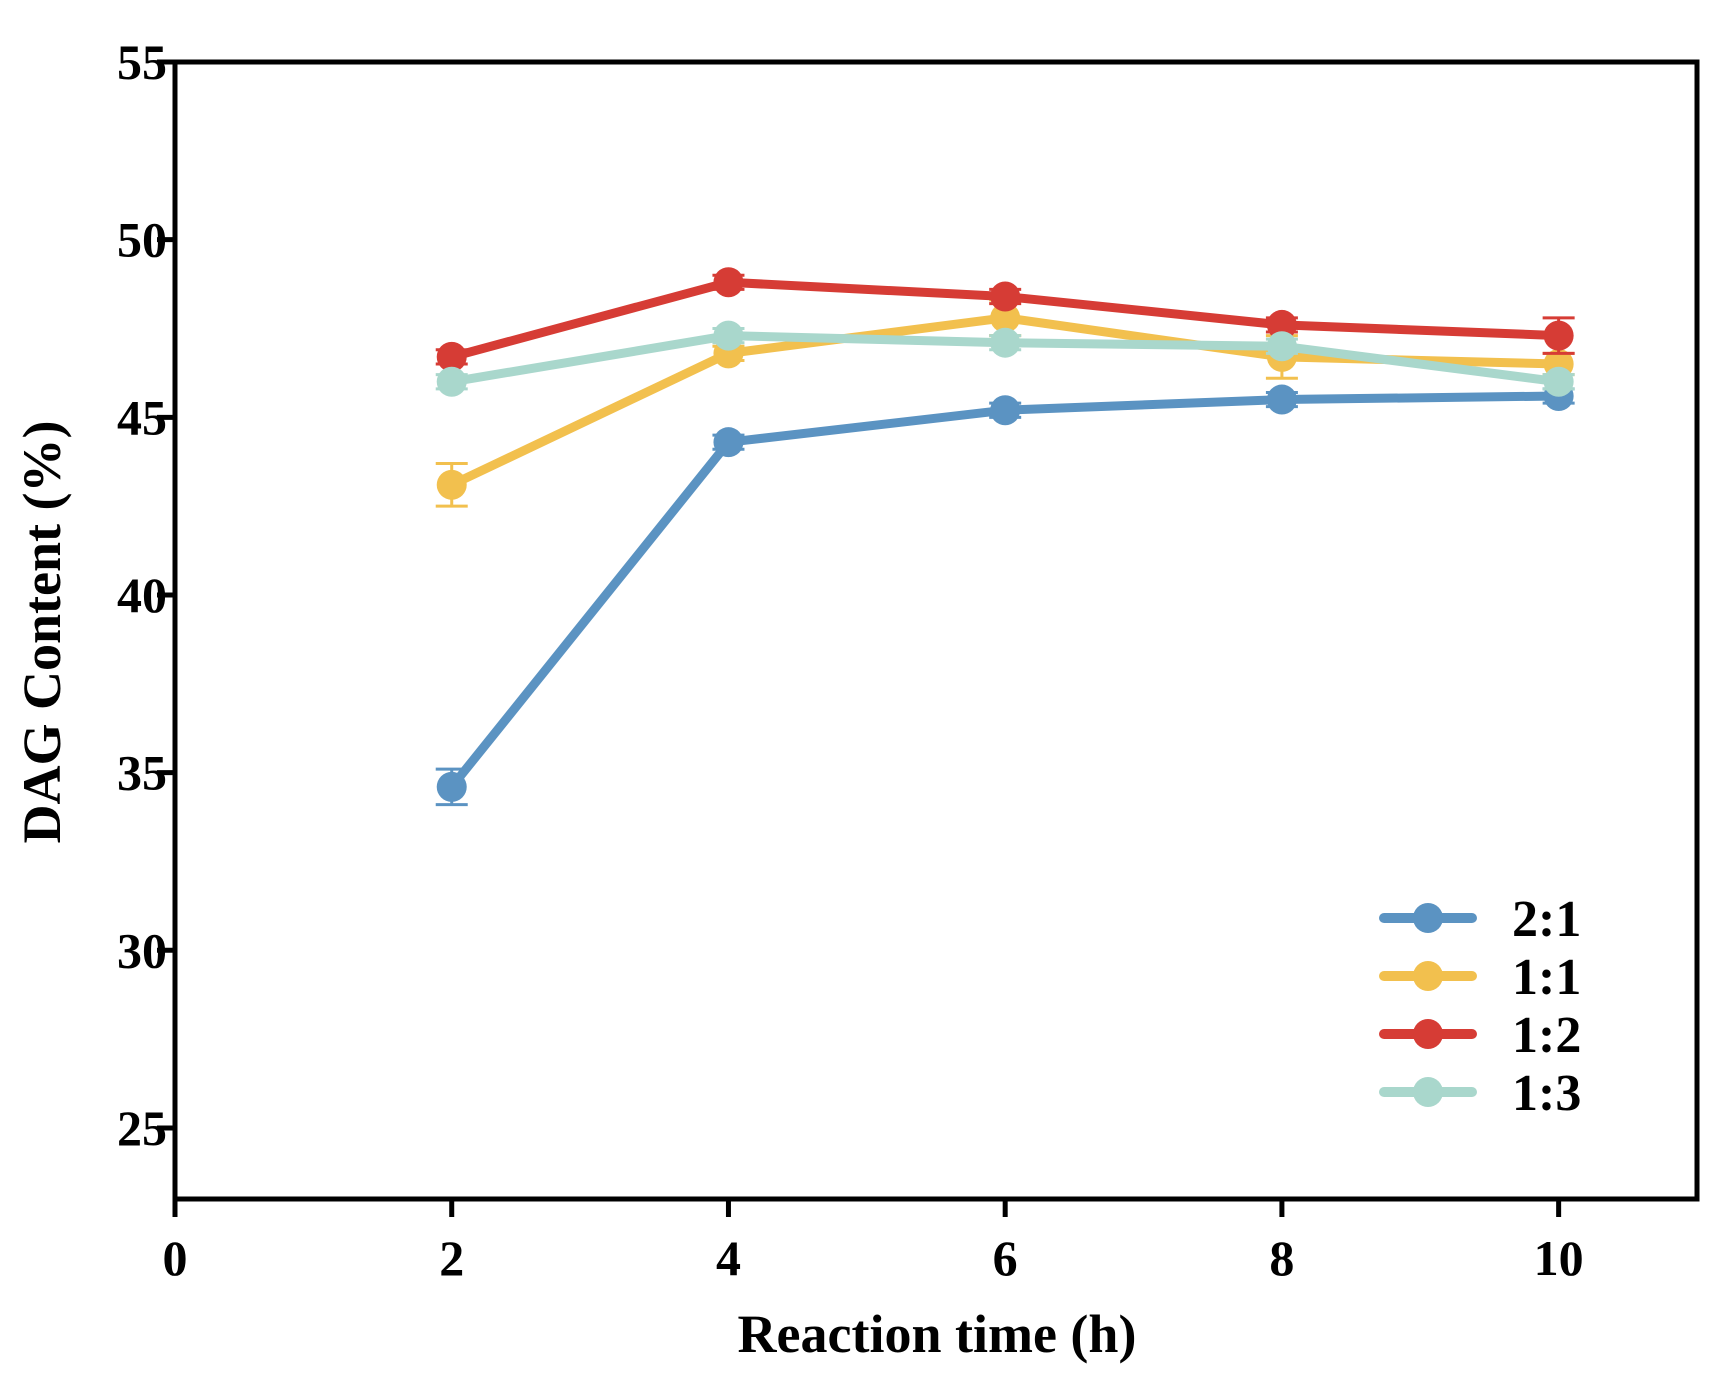 This screenshot has height=1376, width=1721. Describe the element at coordinates (142, 950) in the screenshot. I see `y-tick-label: 30` at that location.